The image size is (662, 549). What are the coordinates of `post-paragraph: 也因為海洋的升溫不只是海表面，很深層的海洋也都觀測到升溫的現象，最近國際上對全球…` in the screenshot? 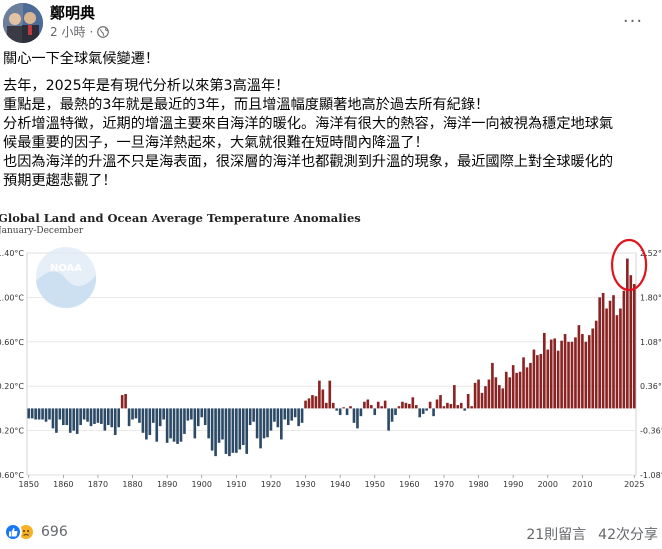 It's located at (308, 162).